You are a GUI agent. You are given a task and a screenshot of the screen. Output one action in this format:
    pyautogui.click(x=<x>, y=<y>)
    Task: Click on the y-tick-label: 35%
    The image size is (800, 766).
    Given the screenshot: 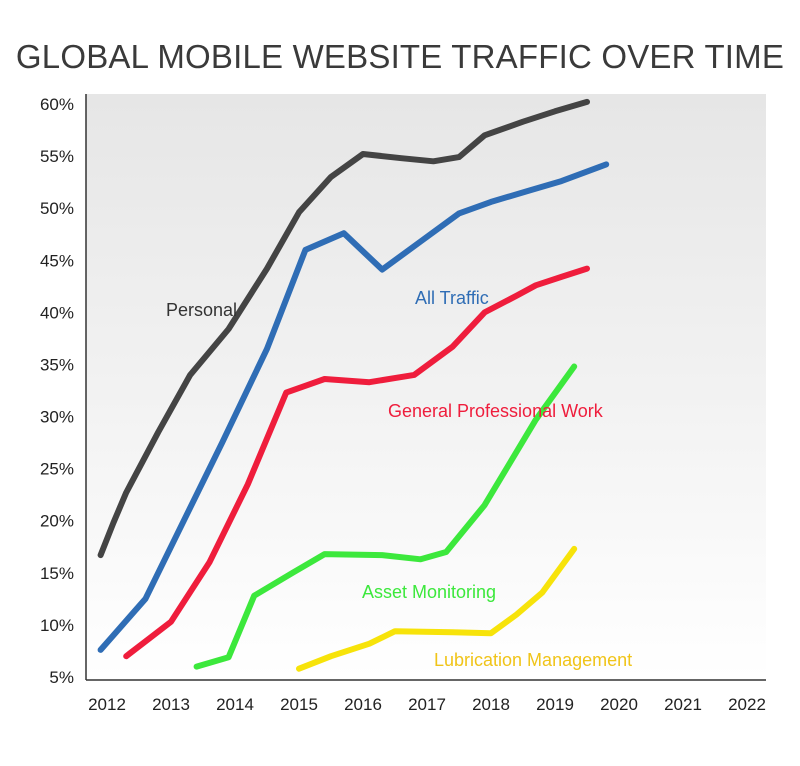 What is the action you would take?
    pyautogui.click(x=57, y=364)
    